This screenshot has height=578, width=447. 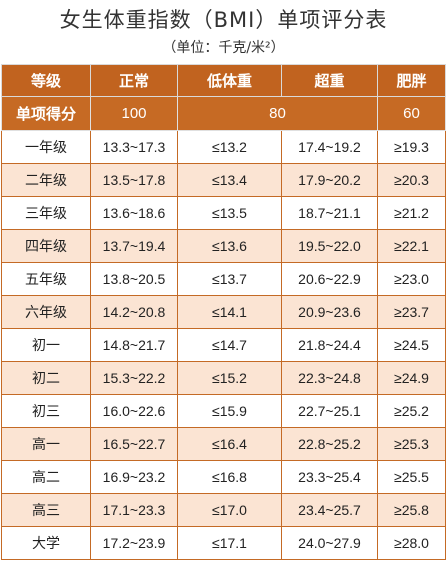 What do you see at coordinates (134, 411) in the screenshot?
I see `cell-normal: 16.0~22.6` at bounding box center [134, 411].